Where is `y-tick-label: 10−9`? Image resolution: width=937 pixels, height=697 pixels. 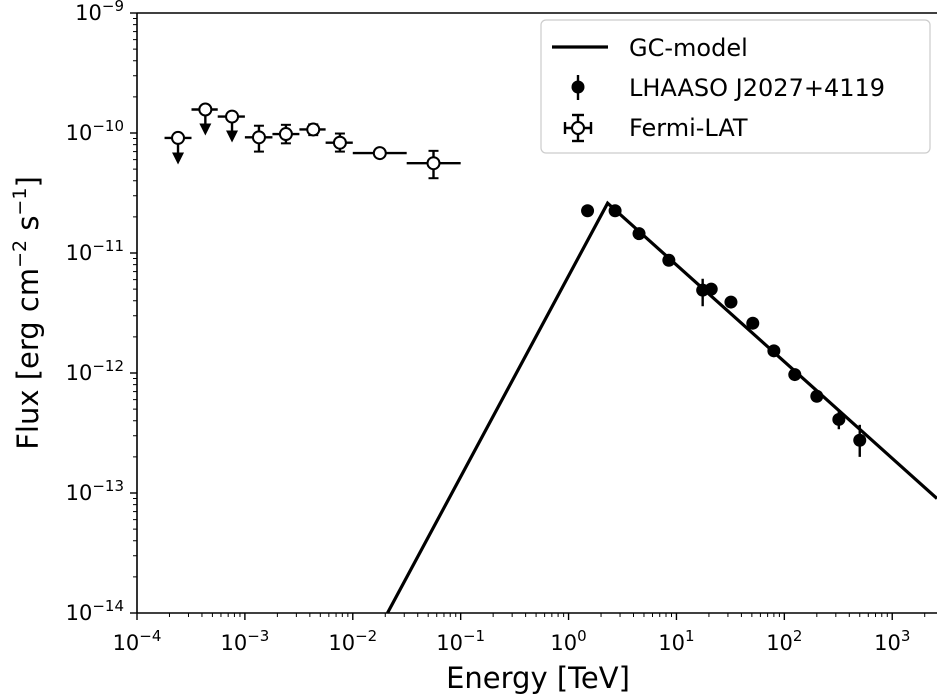
y-tick-label: 10−9 is located at coordinates (99, 12).